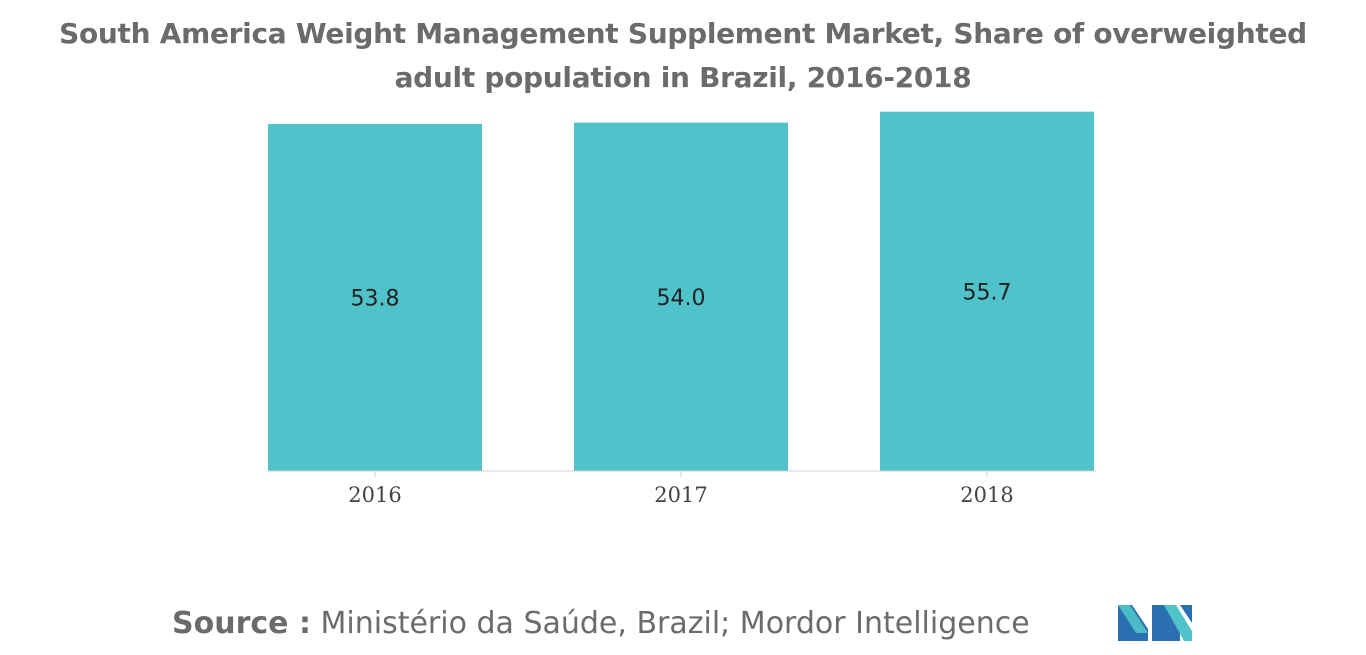  Describe the element at coordinates (374, 495) in the screenshot. I see `x-tick-label-2016: 2016` at that location.